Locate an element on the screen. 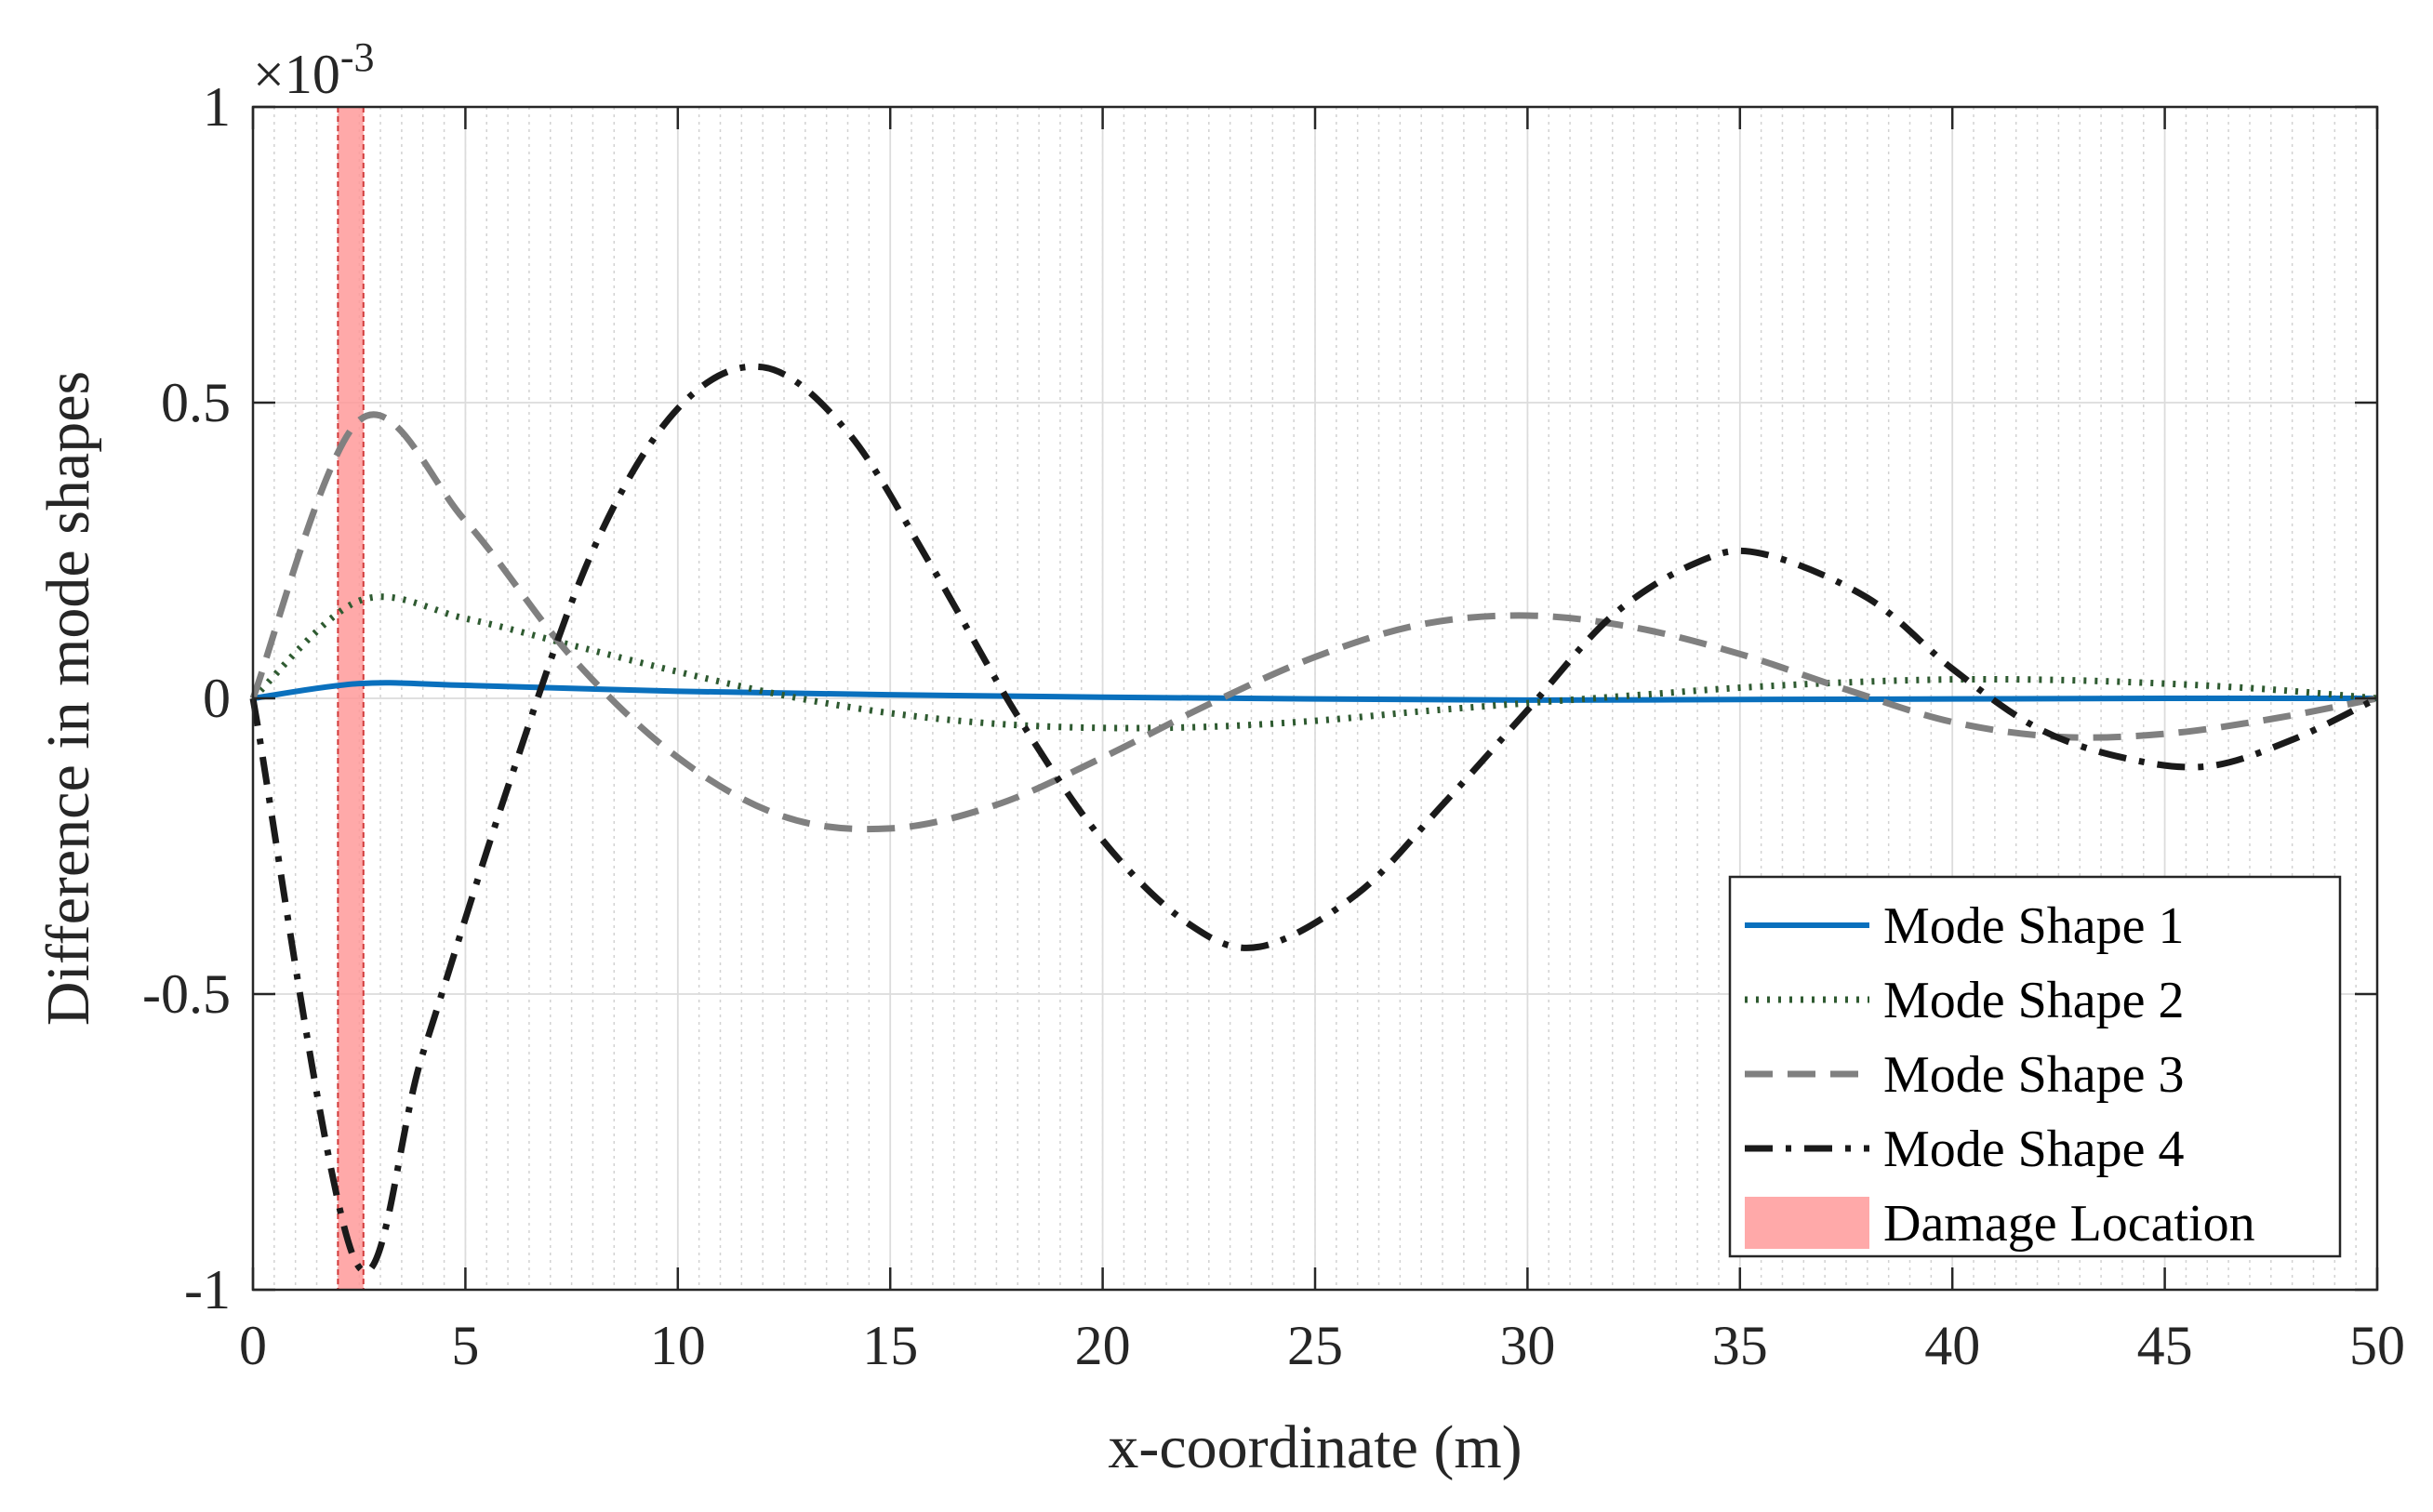  legend-entry-mode-shape-3: Mode Shape 3 is located at coordinates (1965, 1075).